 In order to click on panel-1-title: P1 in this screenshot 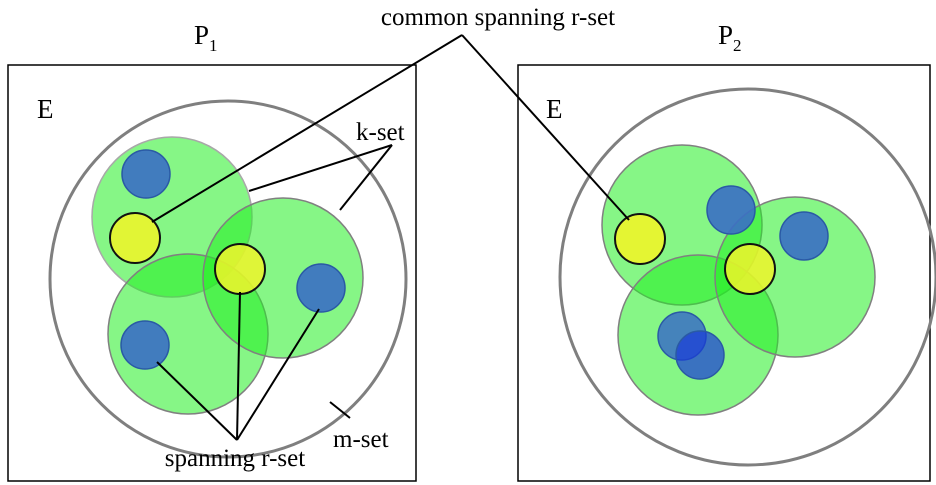, I will do `click(206, 37)`.